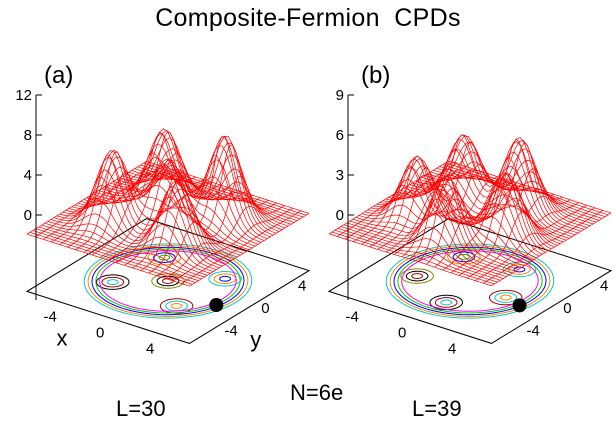 This screenshot has width=616, height=424. What do you see at coordinates (23, 95) in the screenshot?
I see `z-tick-label: 12` at bounding box center [23, 95].